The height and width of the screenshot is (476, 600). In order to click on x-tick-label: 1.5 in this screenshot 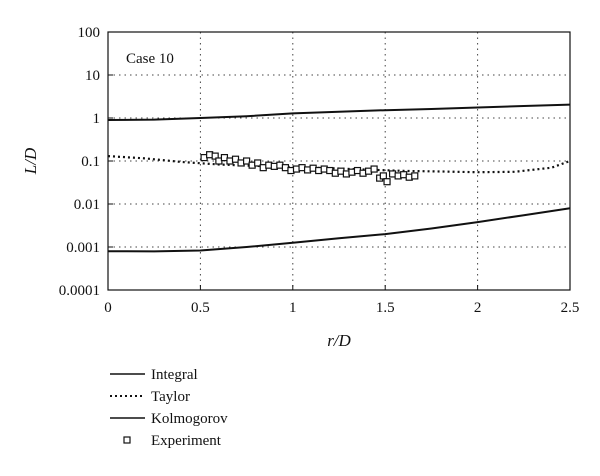, I will do `click(385, 308)`.